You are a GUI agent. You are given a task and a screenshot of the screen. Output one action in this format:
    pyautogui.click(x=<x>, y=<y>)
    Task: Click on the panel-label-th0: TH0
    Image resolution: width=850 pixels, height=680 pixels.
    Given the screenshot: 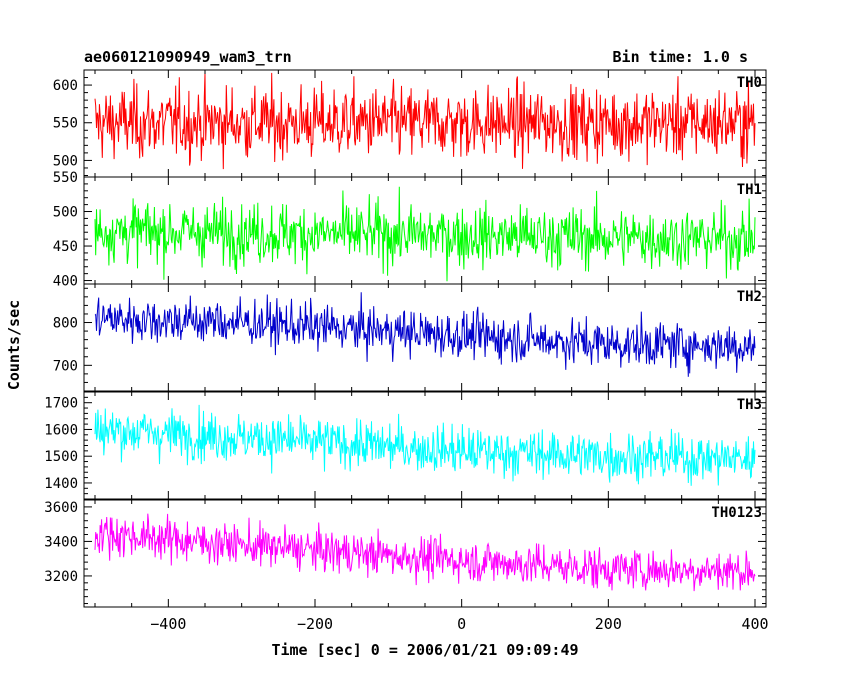 What is the action you would take?
    pyautogui.click(x=749, y=83)
    